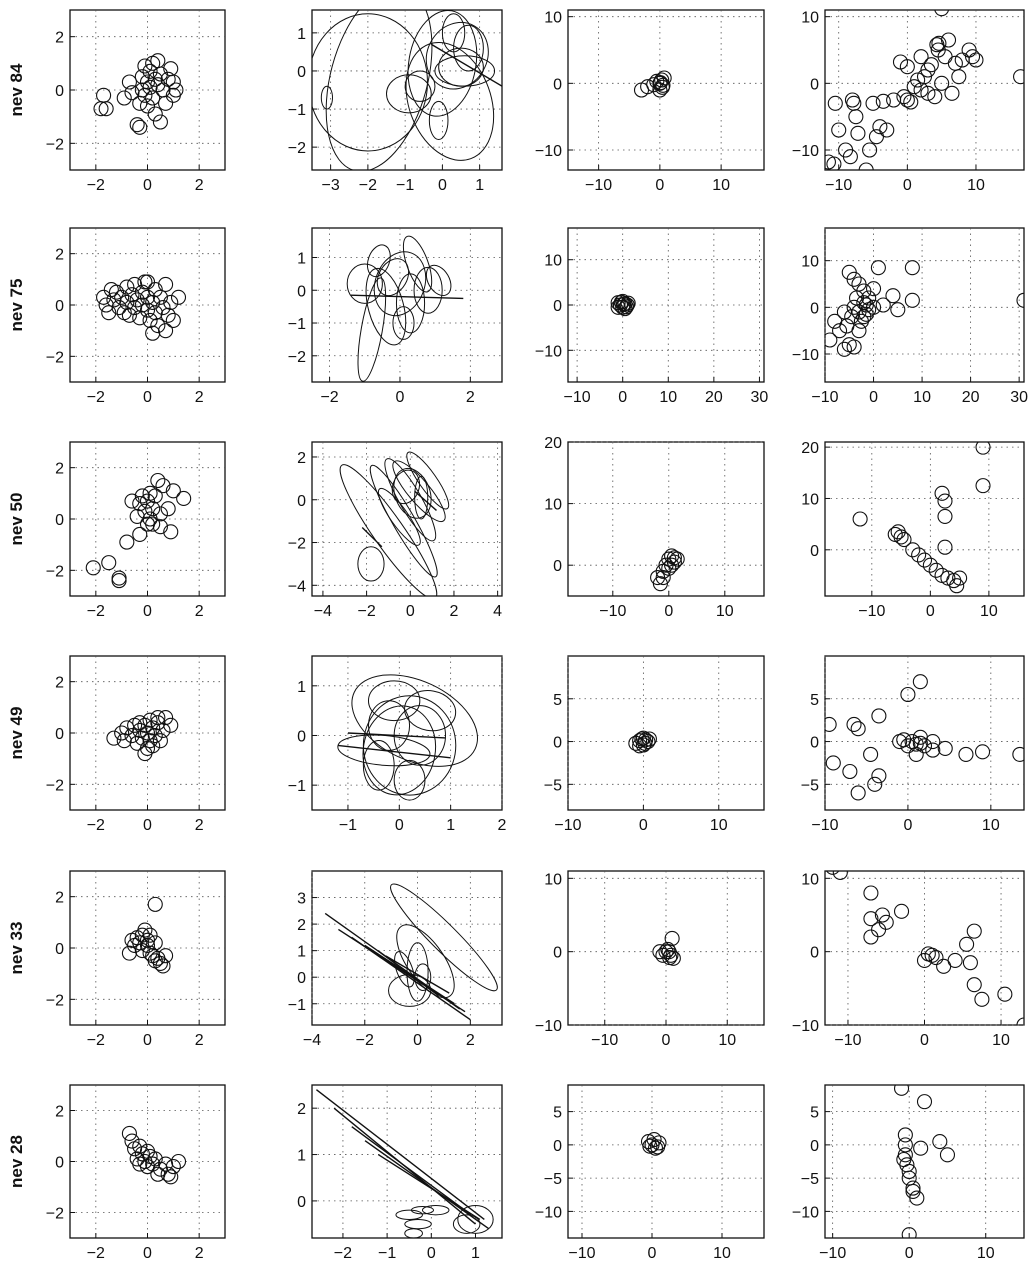 The width and height of the screenshot is (1034, 1274). Describe the element at coordinates (297, 110) in the screenshot. I see `y-tick-label: −1` at that location.